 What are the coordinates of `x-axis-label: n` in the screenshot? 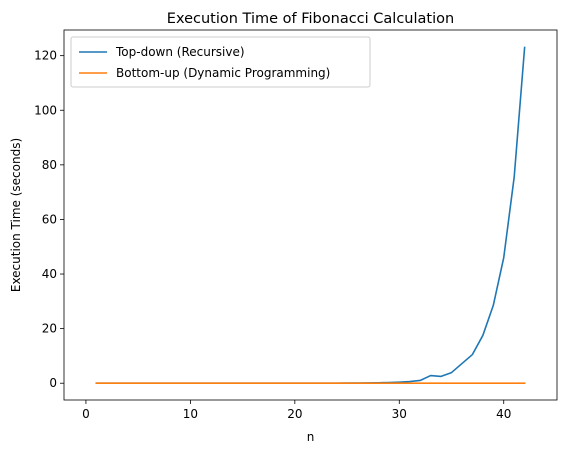 It's located at (311, 437).